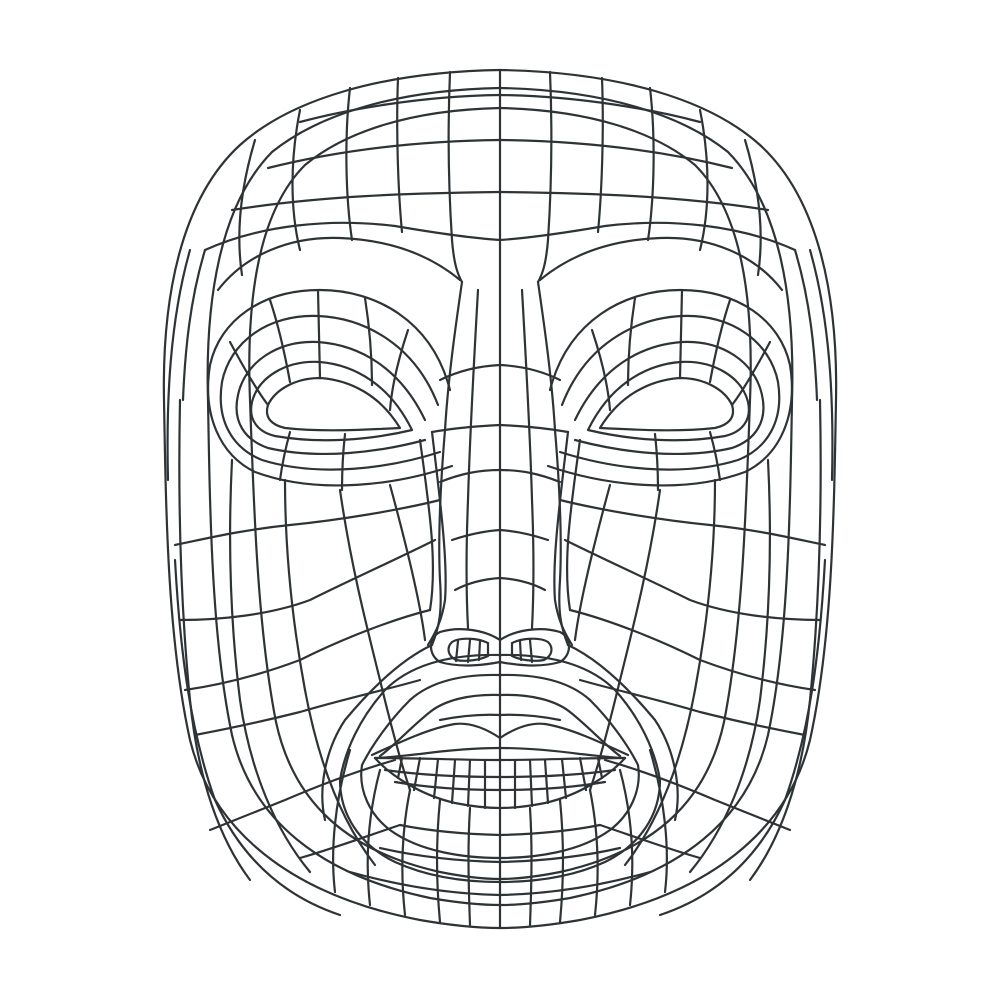 Image resolution: width=1000 pixels, height=994 pixels. I want to click on cheek-line-2-mirrored, so click(692, 580).